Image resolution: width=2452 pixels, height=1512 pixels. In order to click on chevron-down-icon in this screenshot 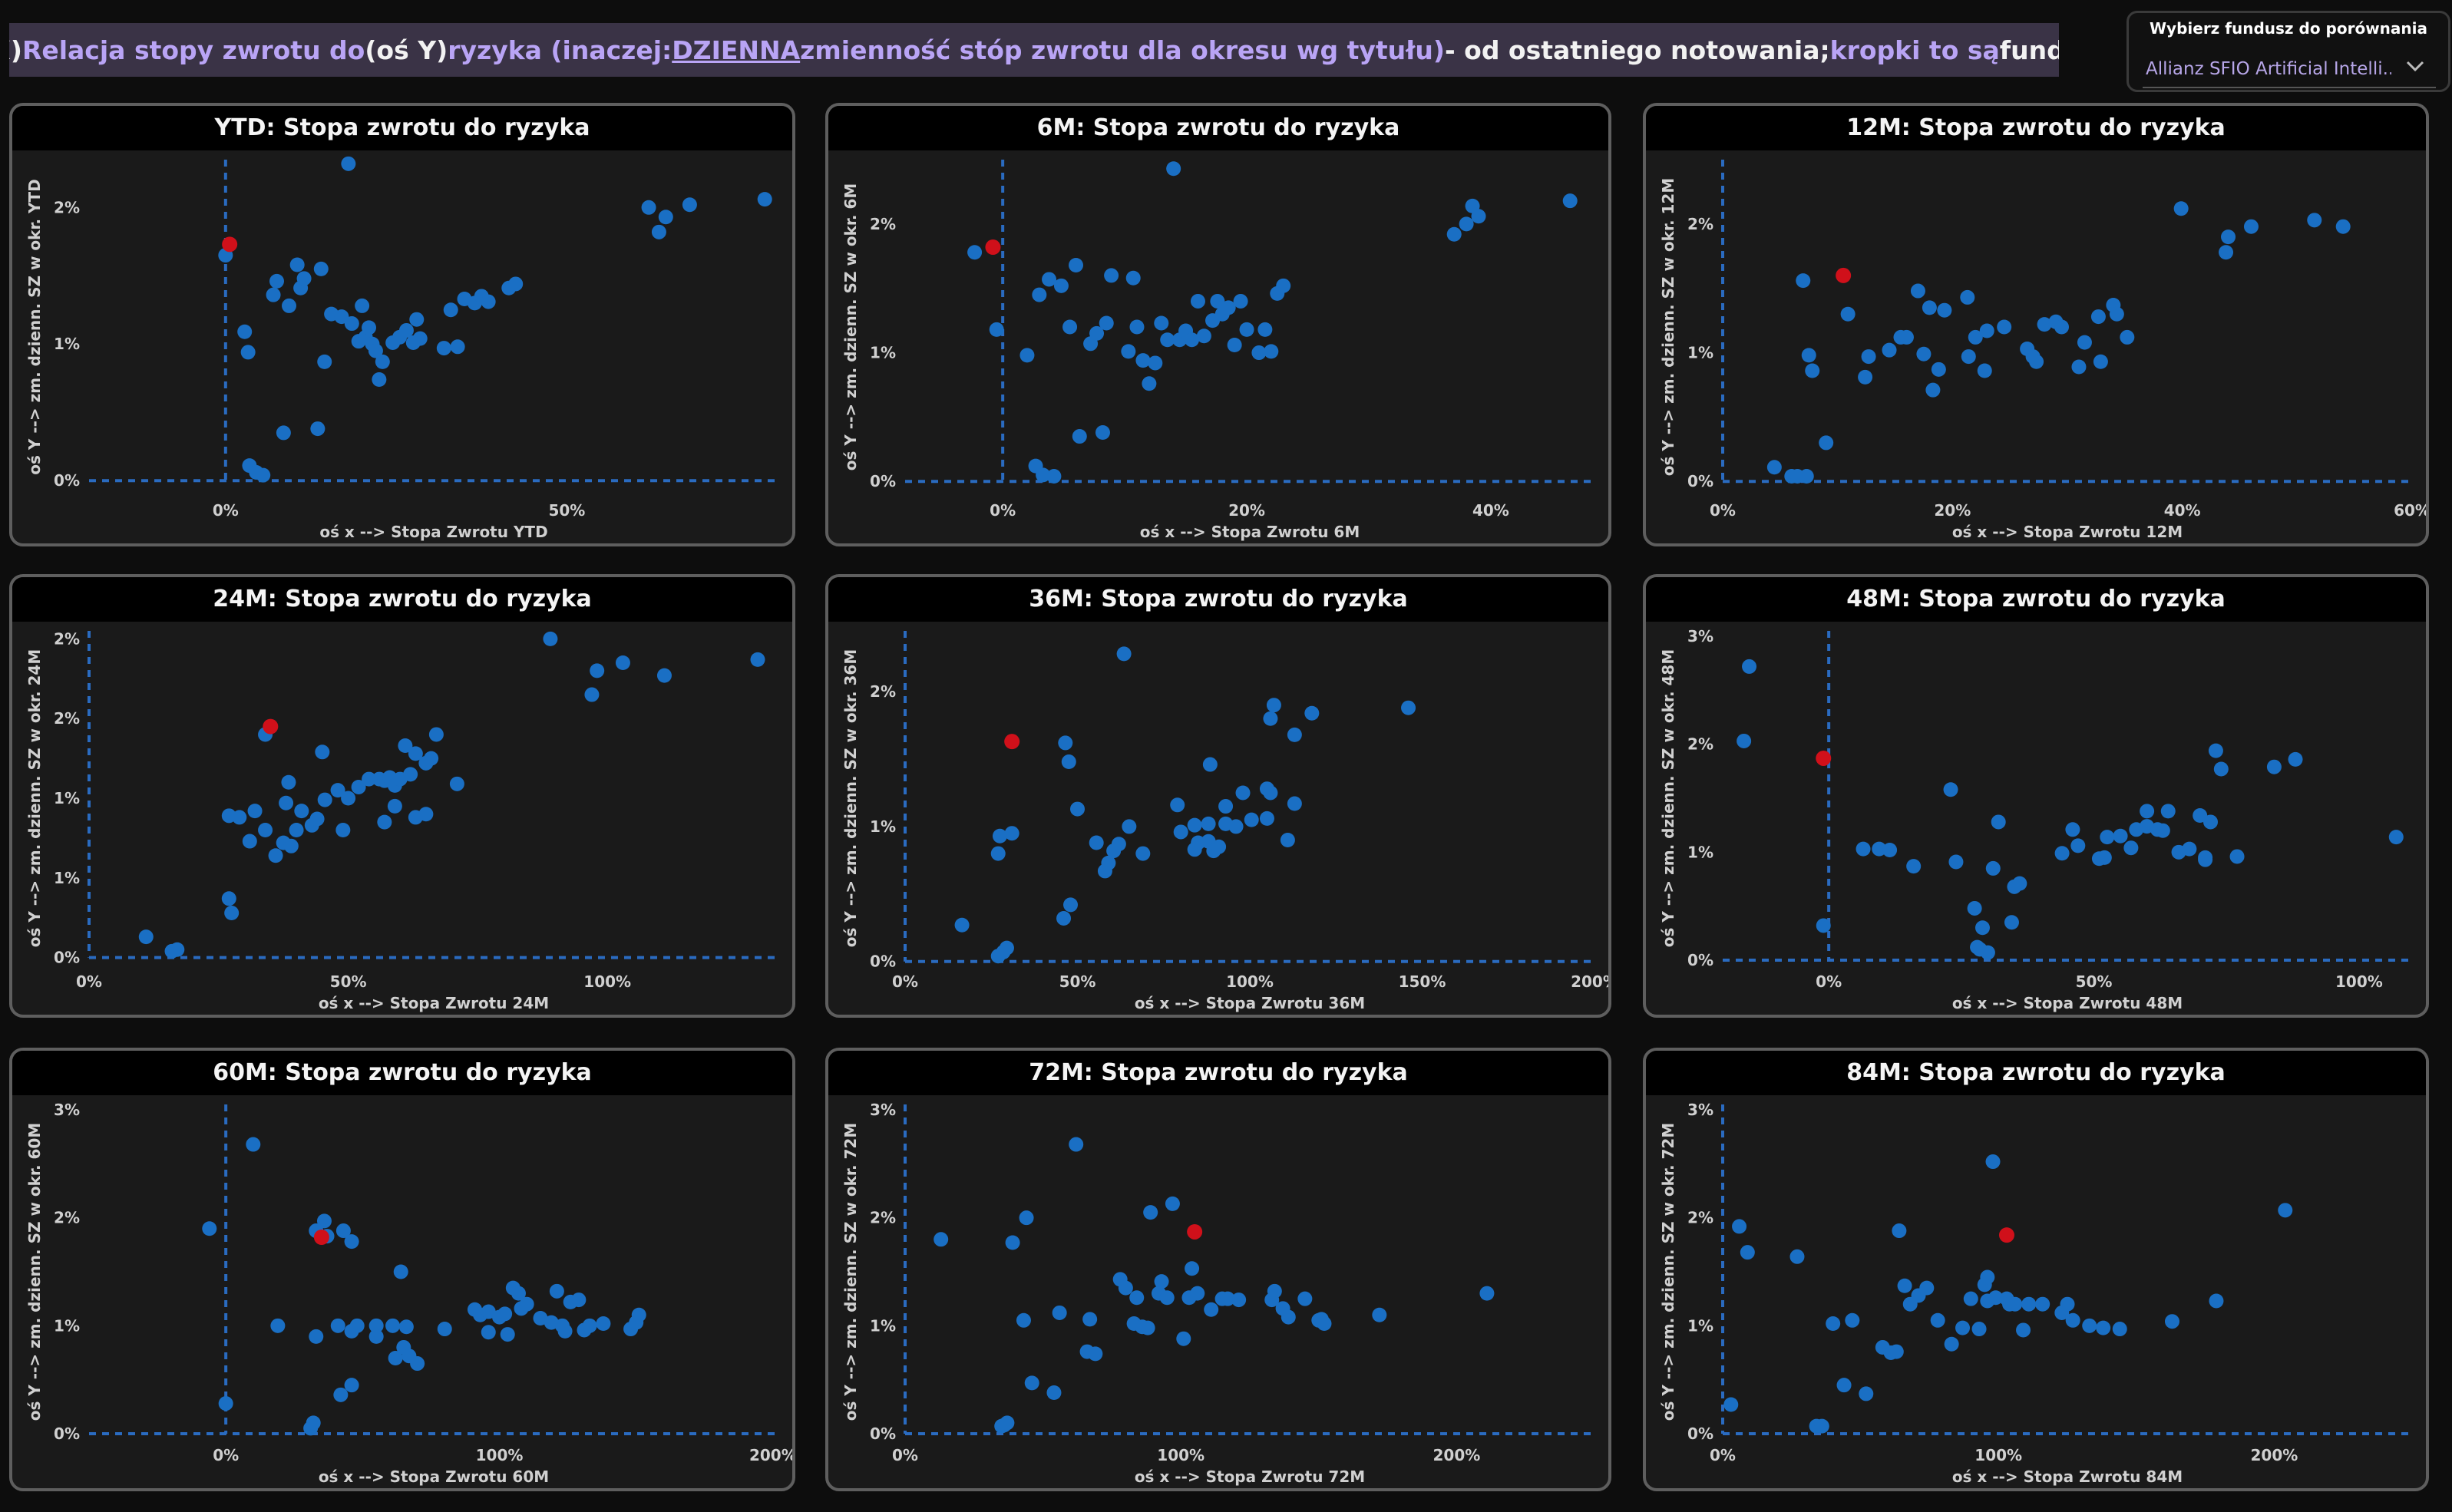, I will do `click(2415, 66)`.